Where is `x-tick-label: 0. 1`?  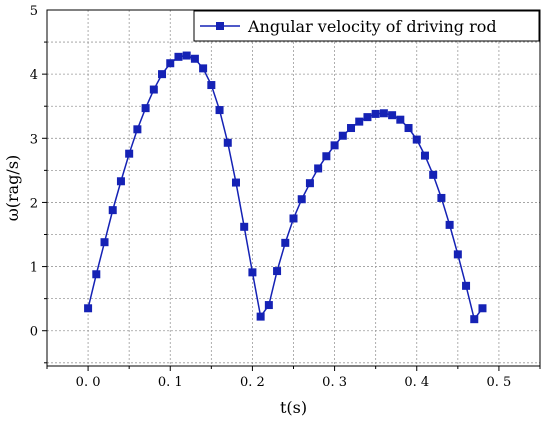
x-tick-label: 0. 1 is located at coordinates (170, 382).